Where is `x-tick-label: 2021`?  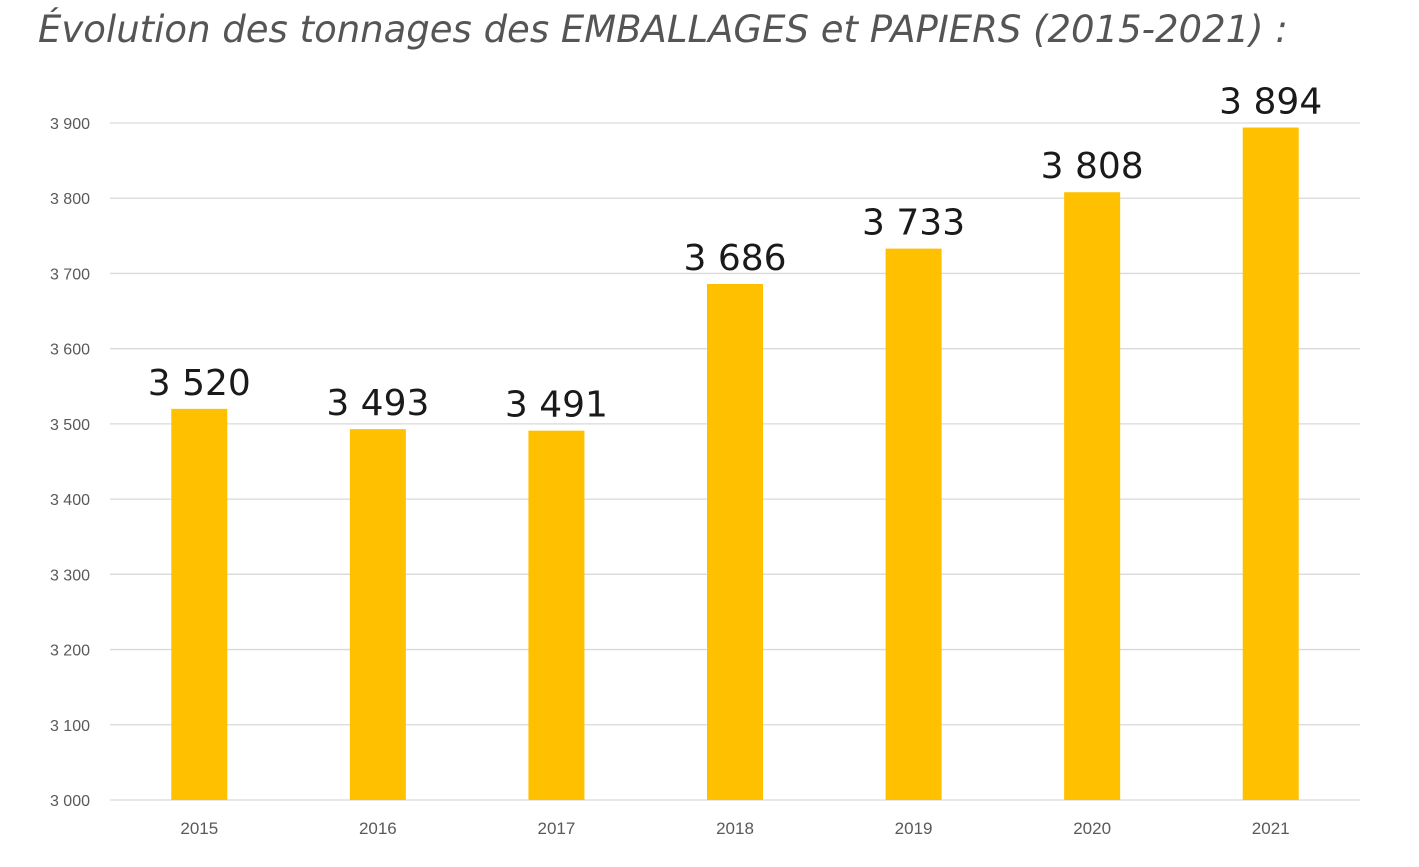 x-tick-label: 2021 is located at coordinates (1271, 828).